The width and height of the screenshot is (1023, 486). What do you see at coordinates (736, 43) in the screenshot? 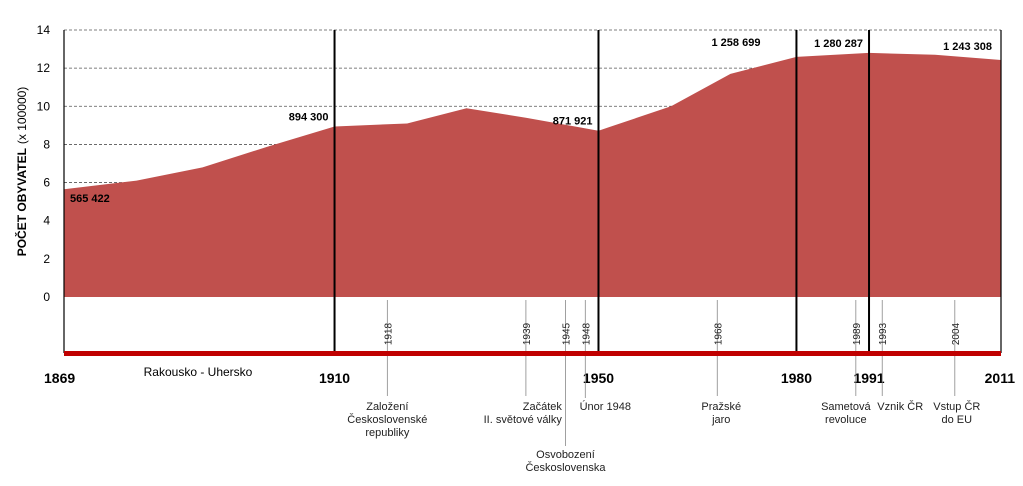
I see `data-label: 1 258 699` at bounding box center [736, 43].